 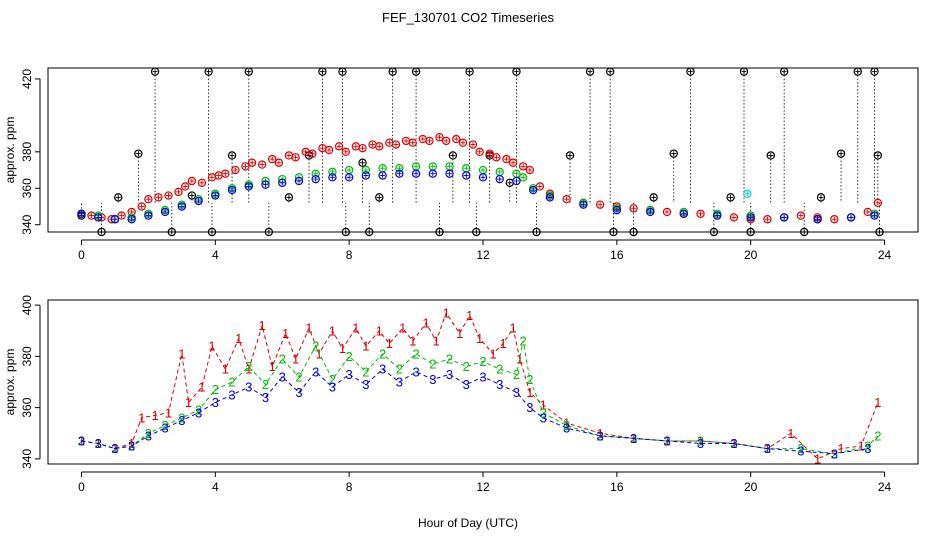 I want to click on x-tick-label: 24, so click(x=885, y=255).